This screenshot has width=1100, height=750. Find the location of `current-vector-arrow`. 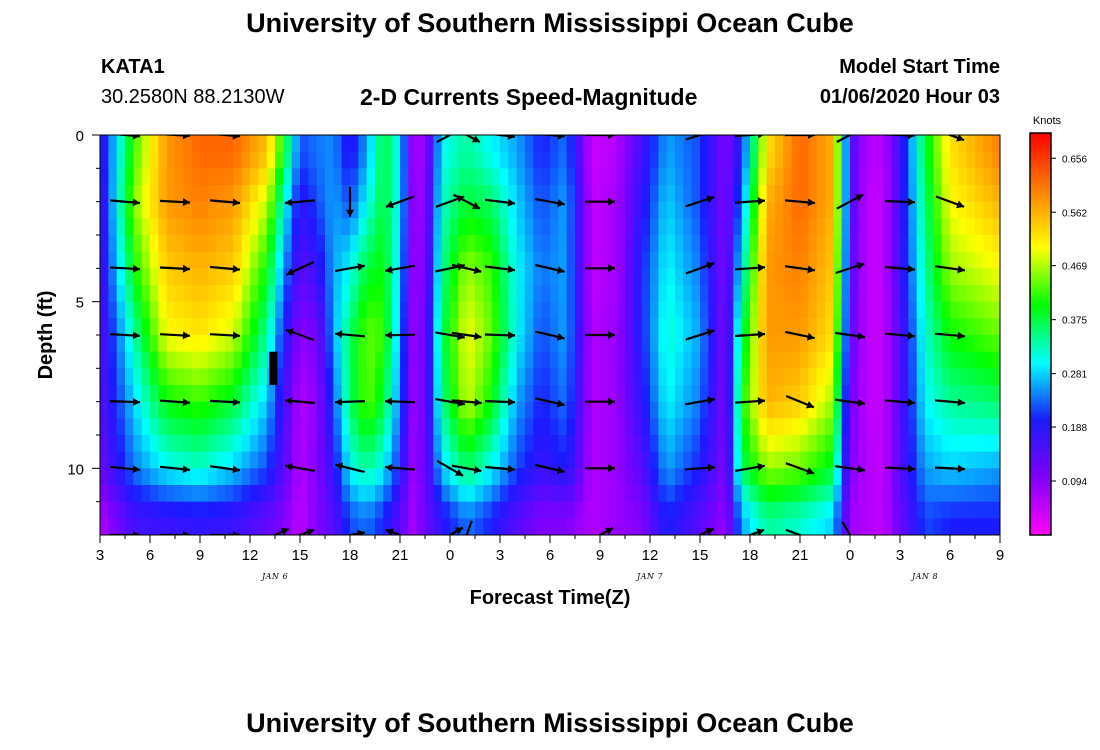

current-vector-arrow is located at coordinates (400, 269).